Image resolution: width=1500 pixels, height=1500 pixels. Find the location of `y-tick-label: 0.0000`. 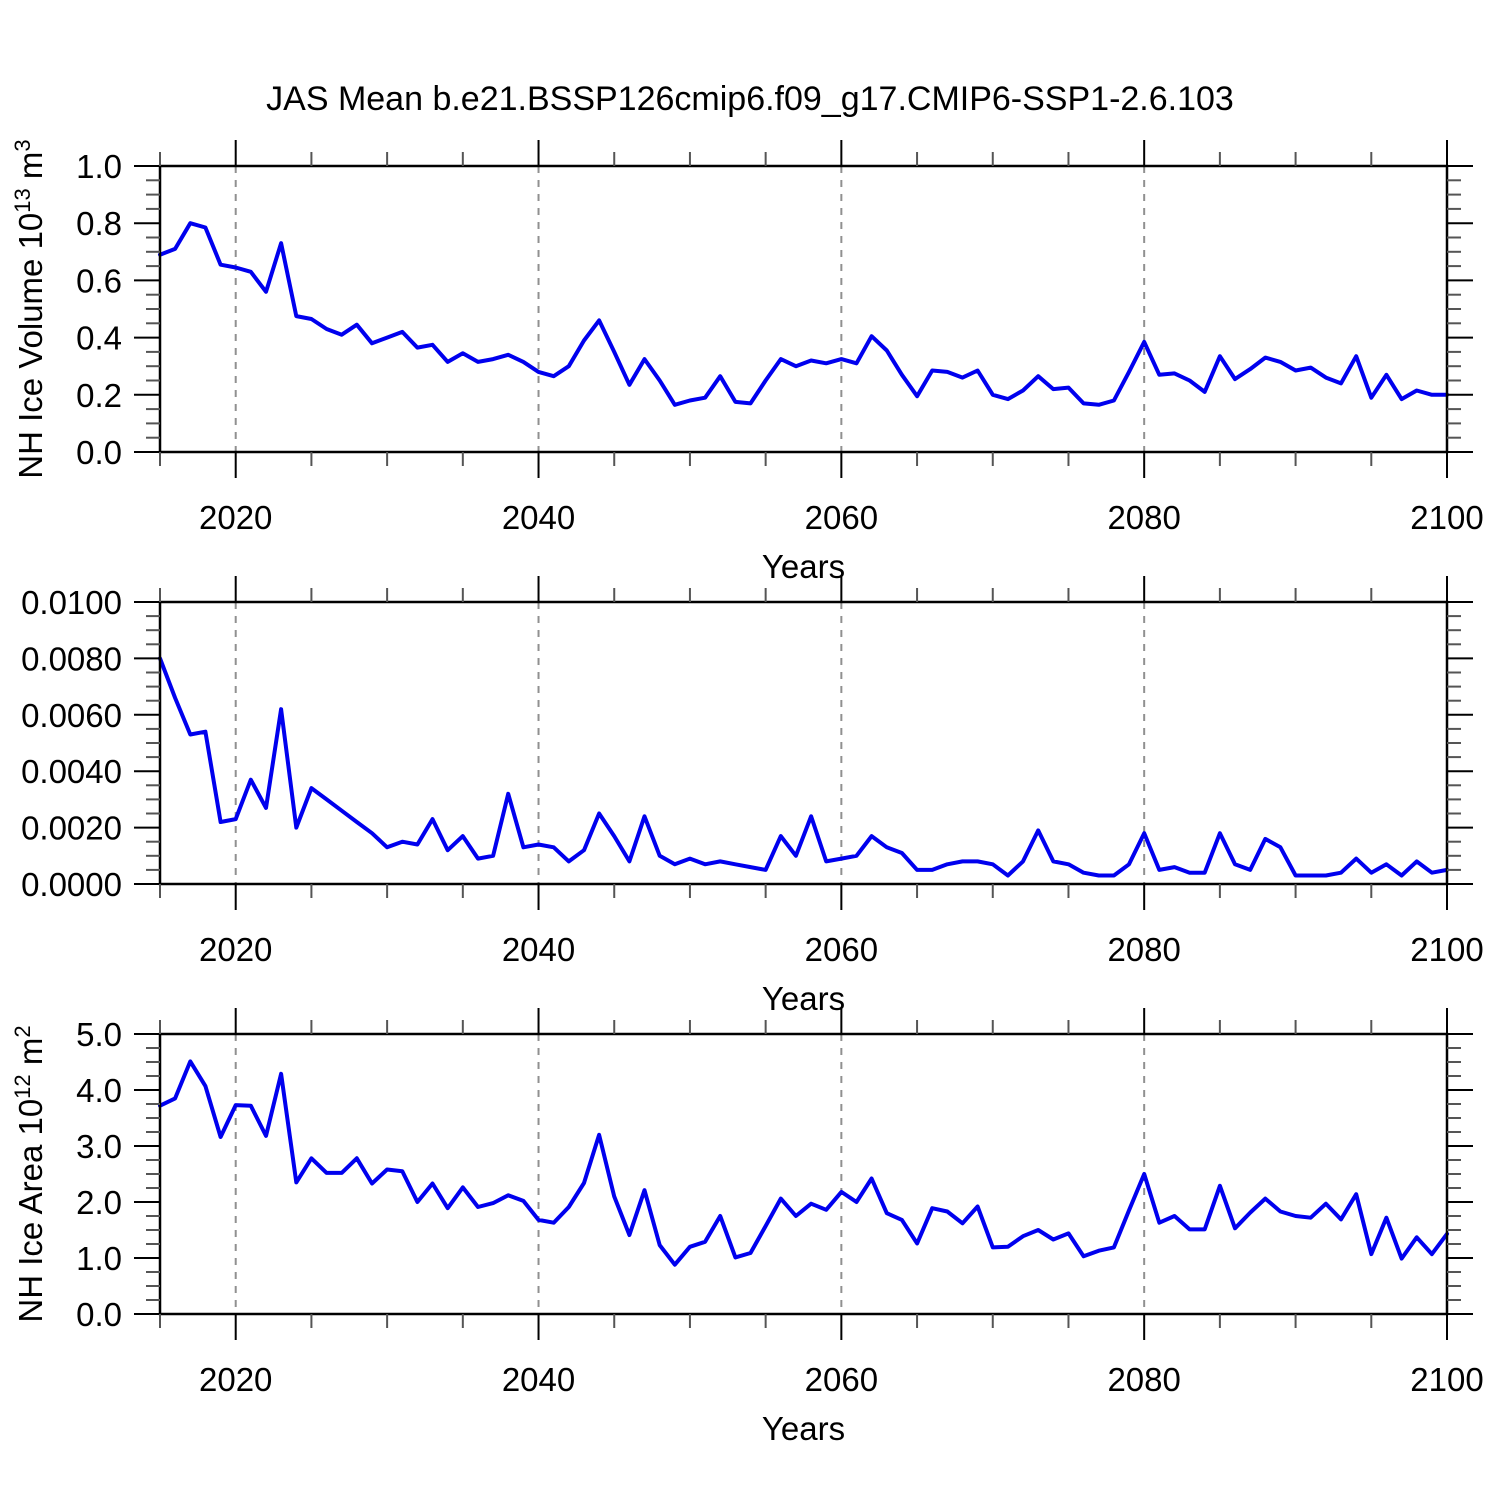

y-tick-label: 0.0000 is located at coordinates (71, 884).